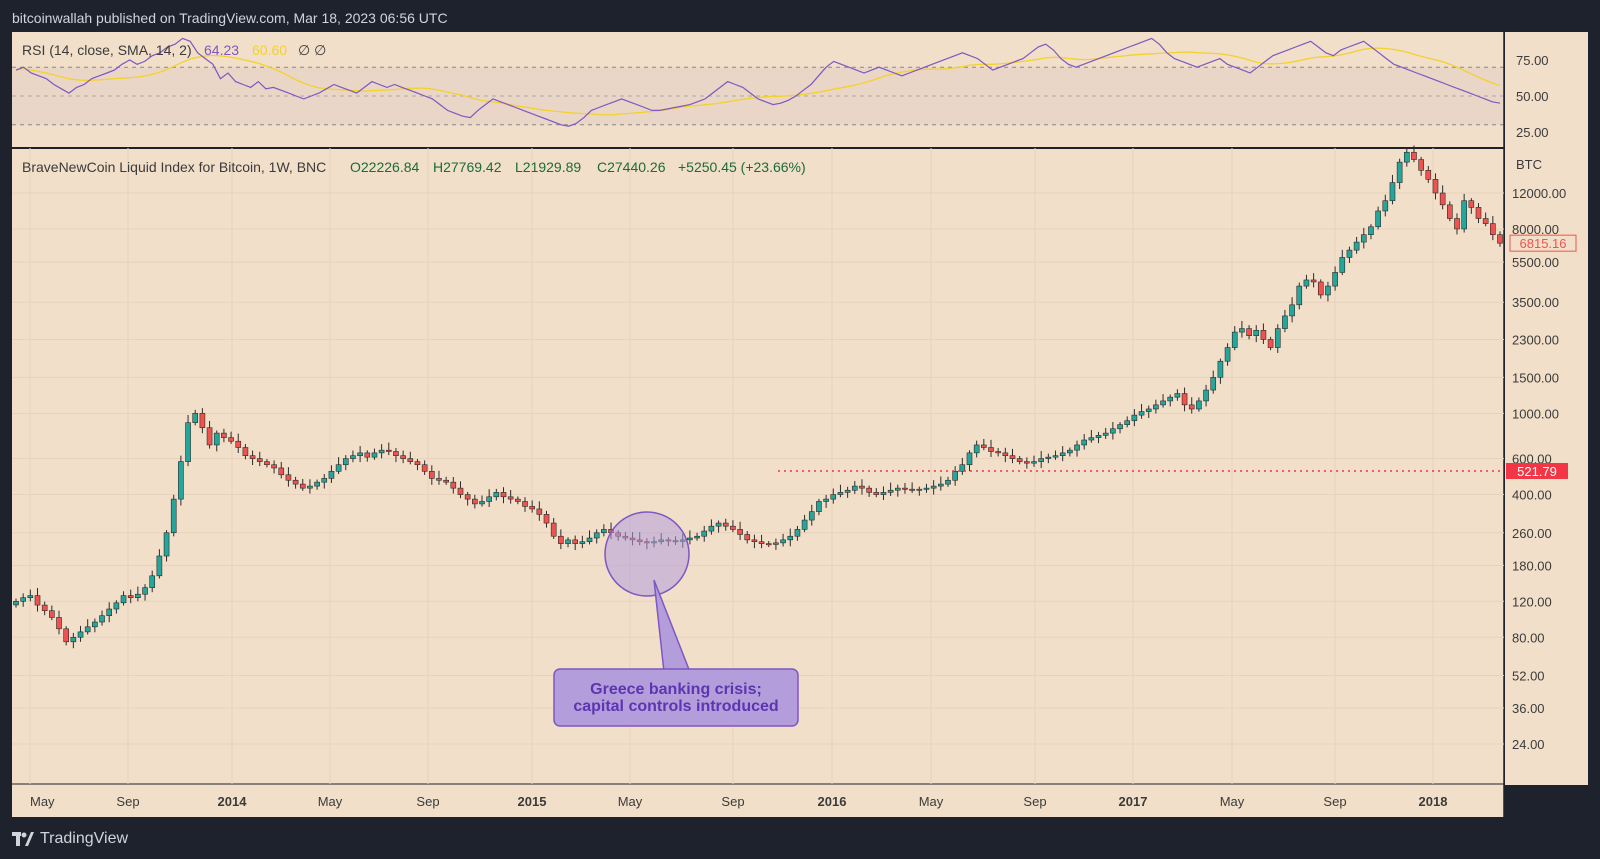 The width and height of the screenshot is (1600, 859). Describe the element at coordinates (269, 50) in the screenshot. I see `rsi-sma-value: 60.60` at that location.